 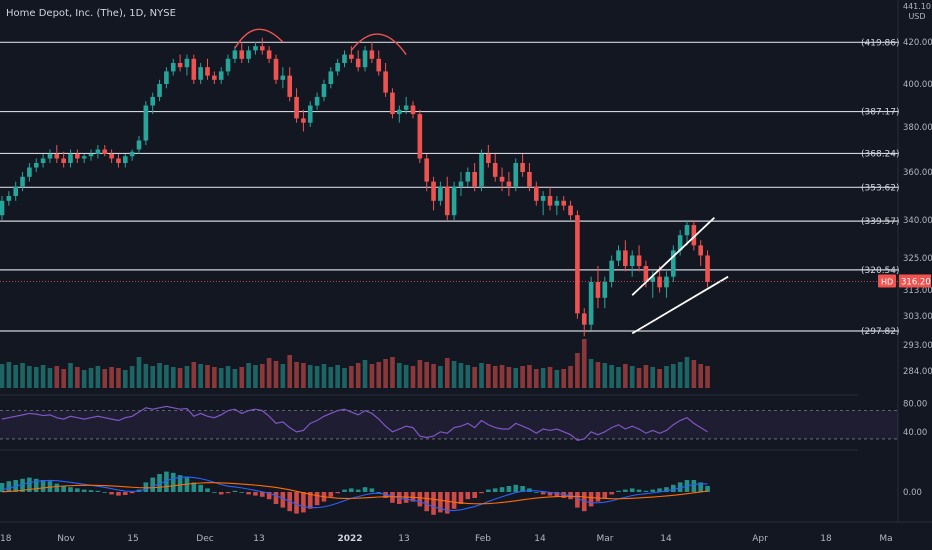 What do you see at coordinates (540, 539) in the screenshot?
I see `x-tick-8: 14` at bounding box center [540, 539].